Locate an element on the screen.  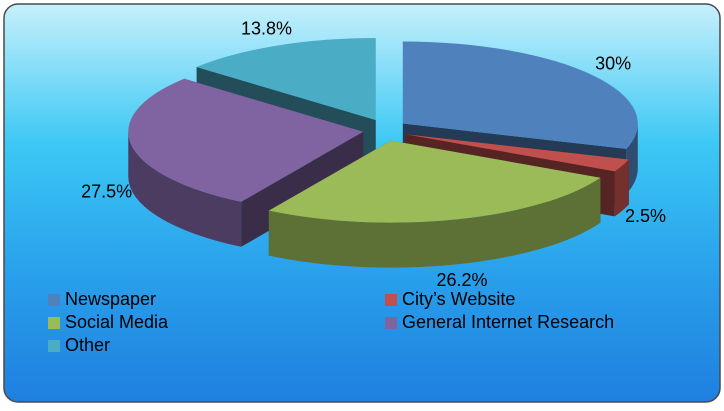
slice is located at coordinates (434, 204).